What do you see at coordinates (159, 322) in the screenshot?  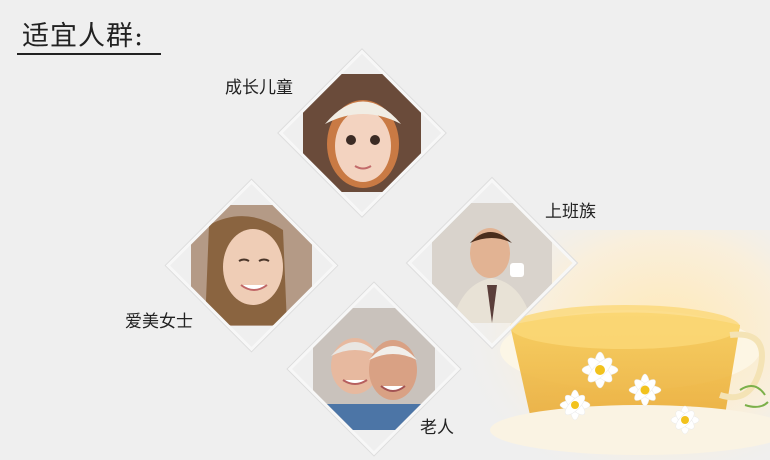 I see `label-woman: 爱美女士` at bounding box center [159, 322].